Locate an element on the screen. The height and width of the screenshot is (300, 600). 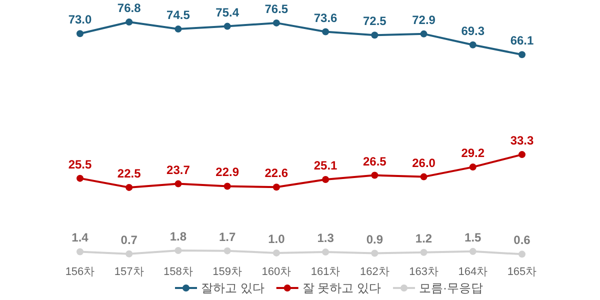
data-label: 74.5 is located at coordinates (178, 15).